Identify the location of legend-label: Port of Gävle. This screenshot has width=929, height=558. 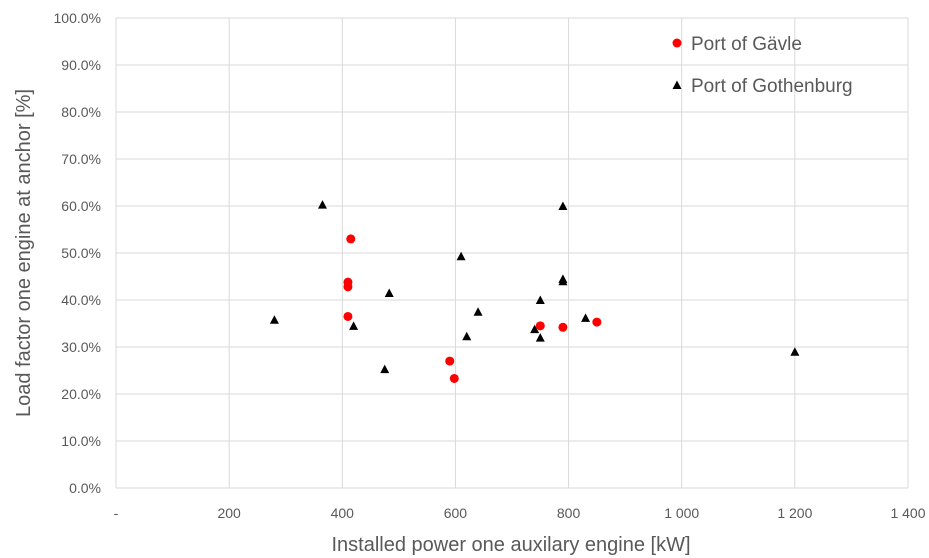
(746, 44).